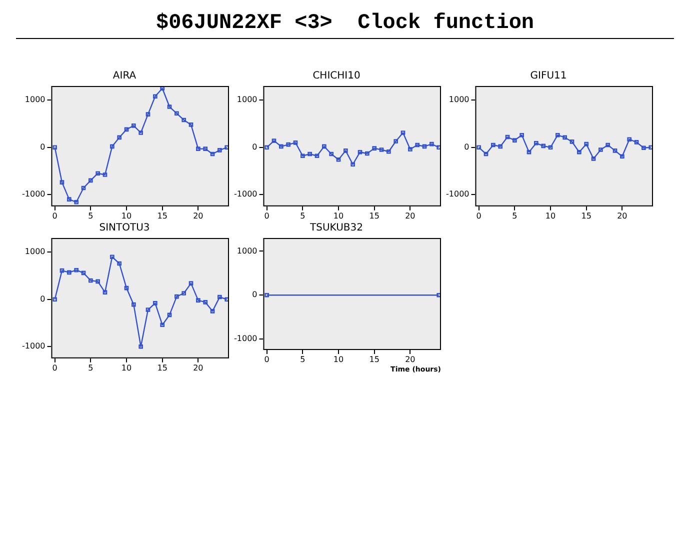 The image size is (695, 546). I want to click on chart-title: AIRA, so click(124, 76).